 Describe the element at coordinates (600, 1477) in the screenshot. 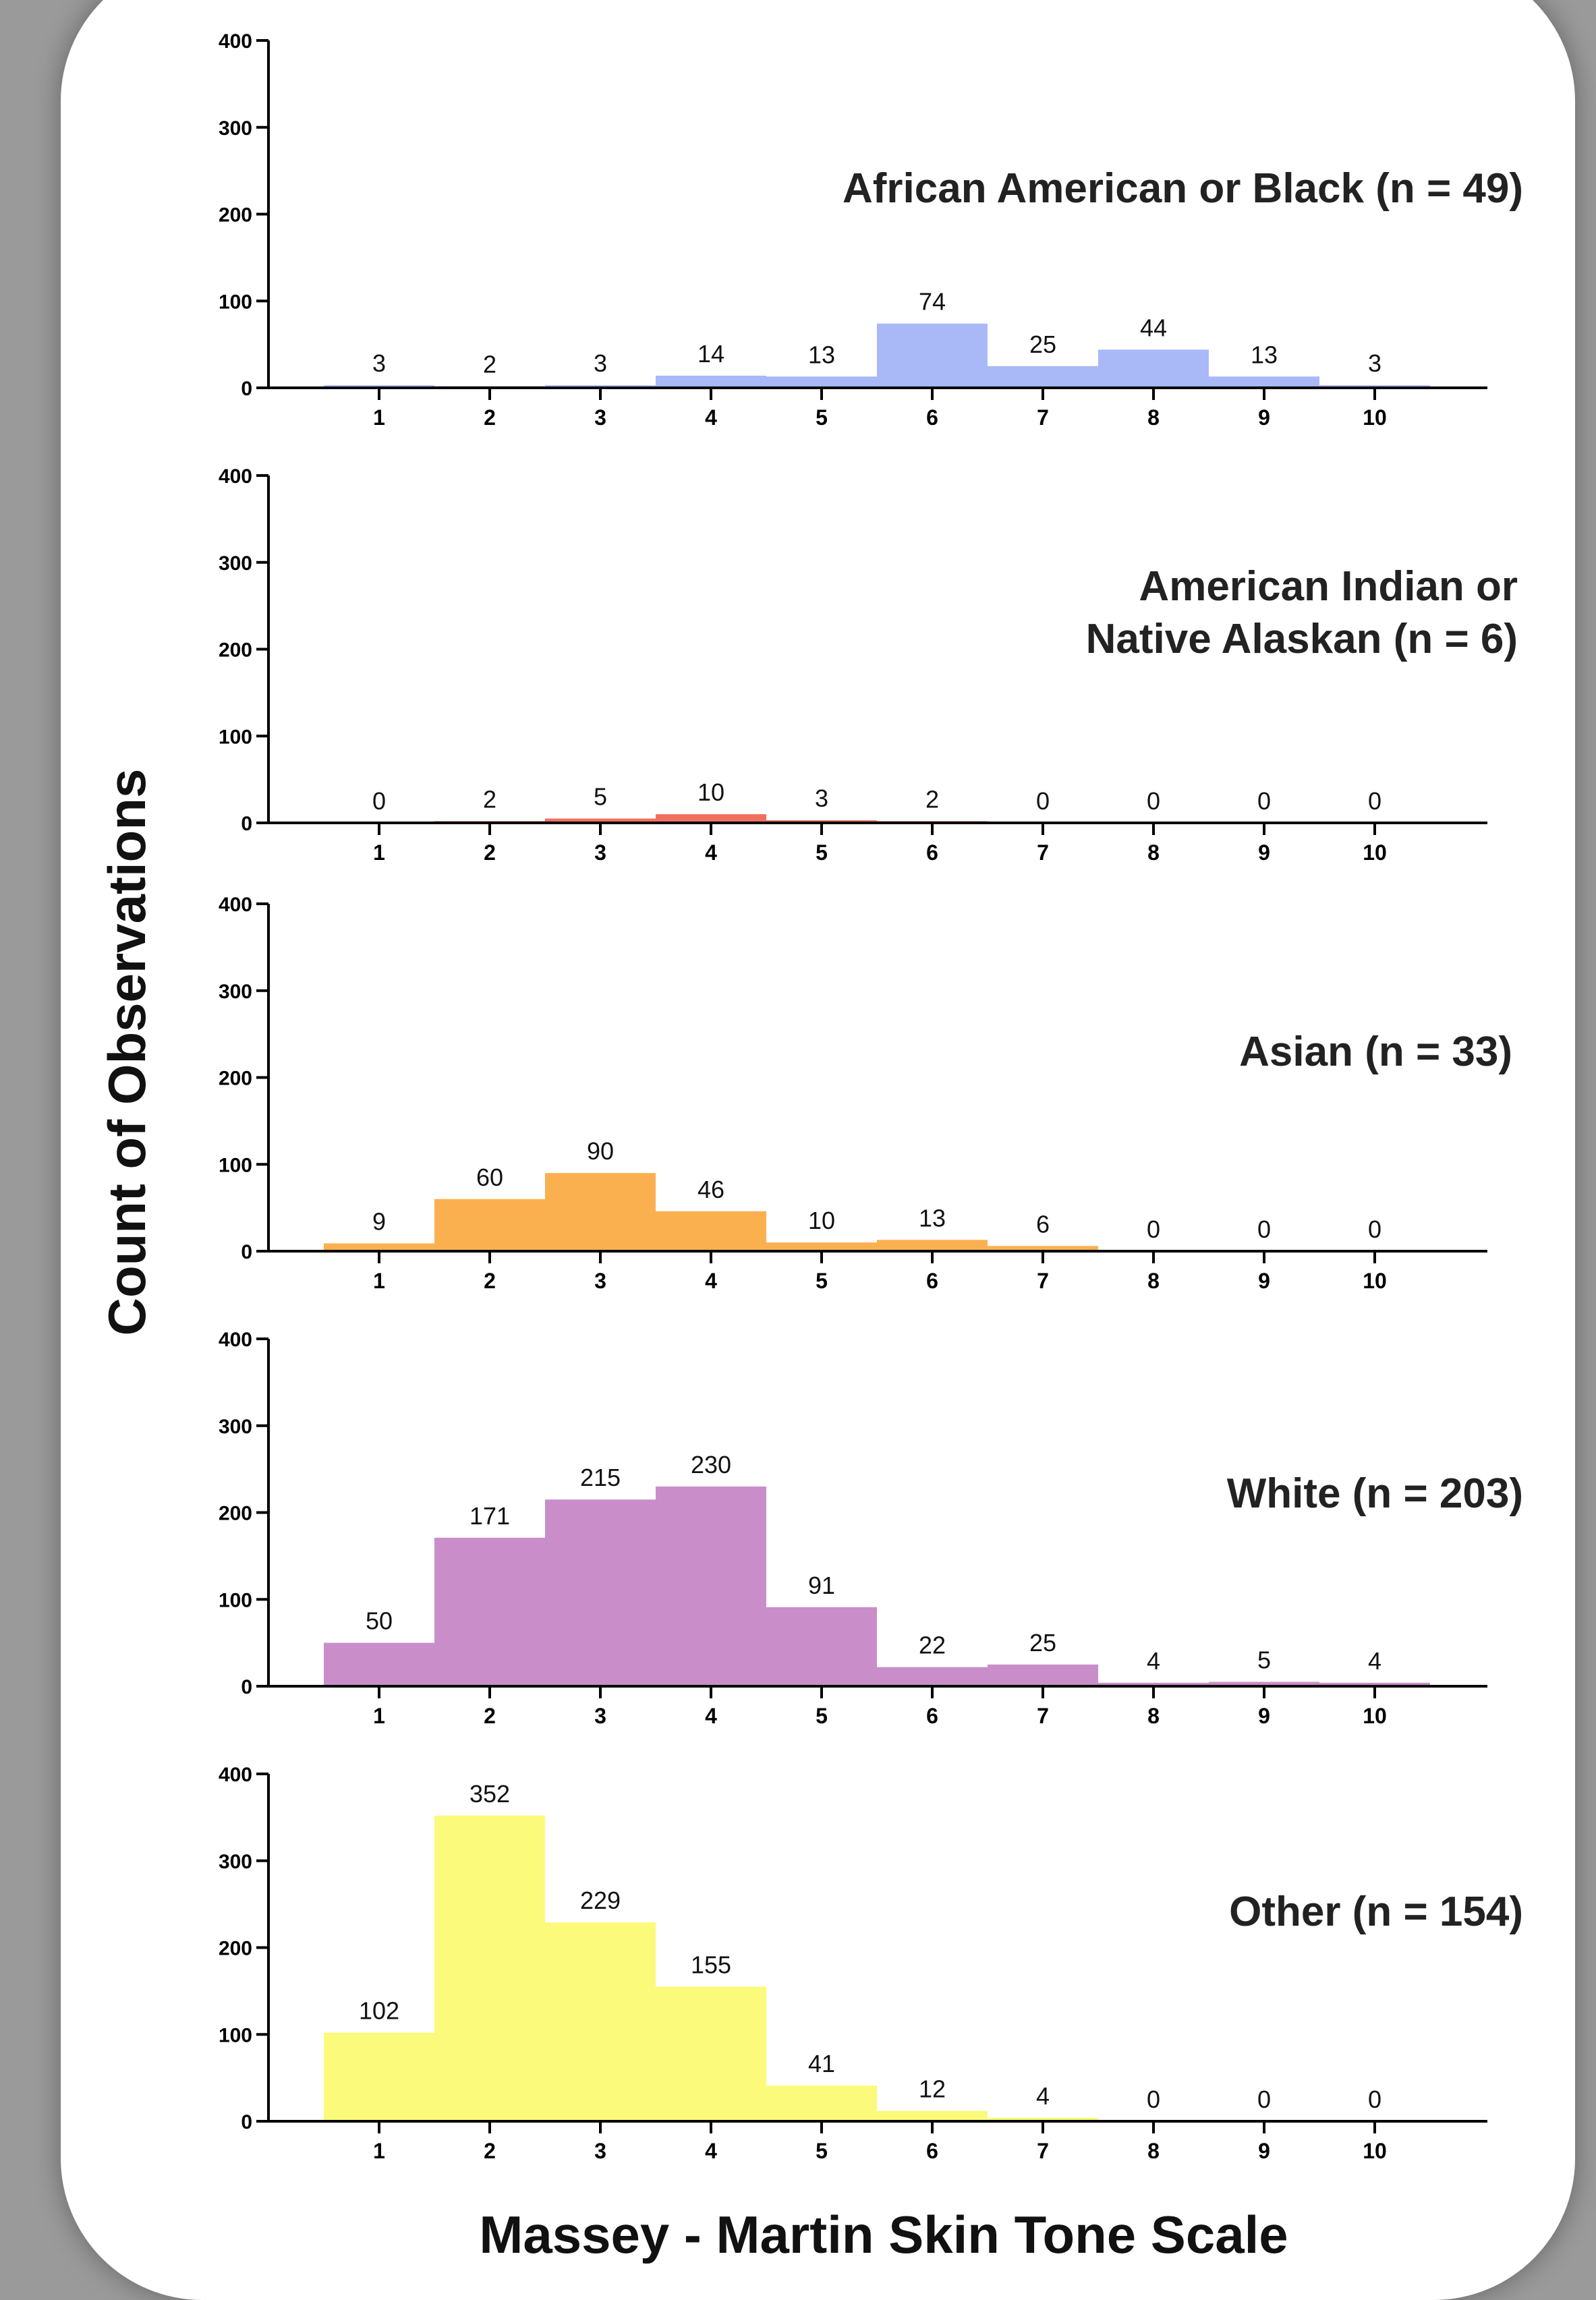

I see `data-label: 215` at that location.